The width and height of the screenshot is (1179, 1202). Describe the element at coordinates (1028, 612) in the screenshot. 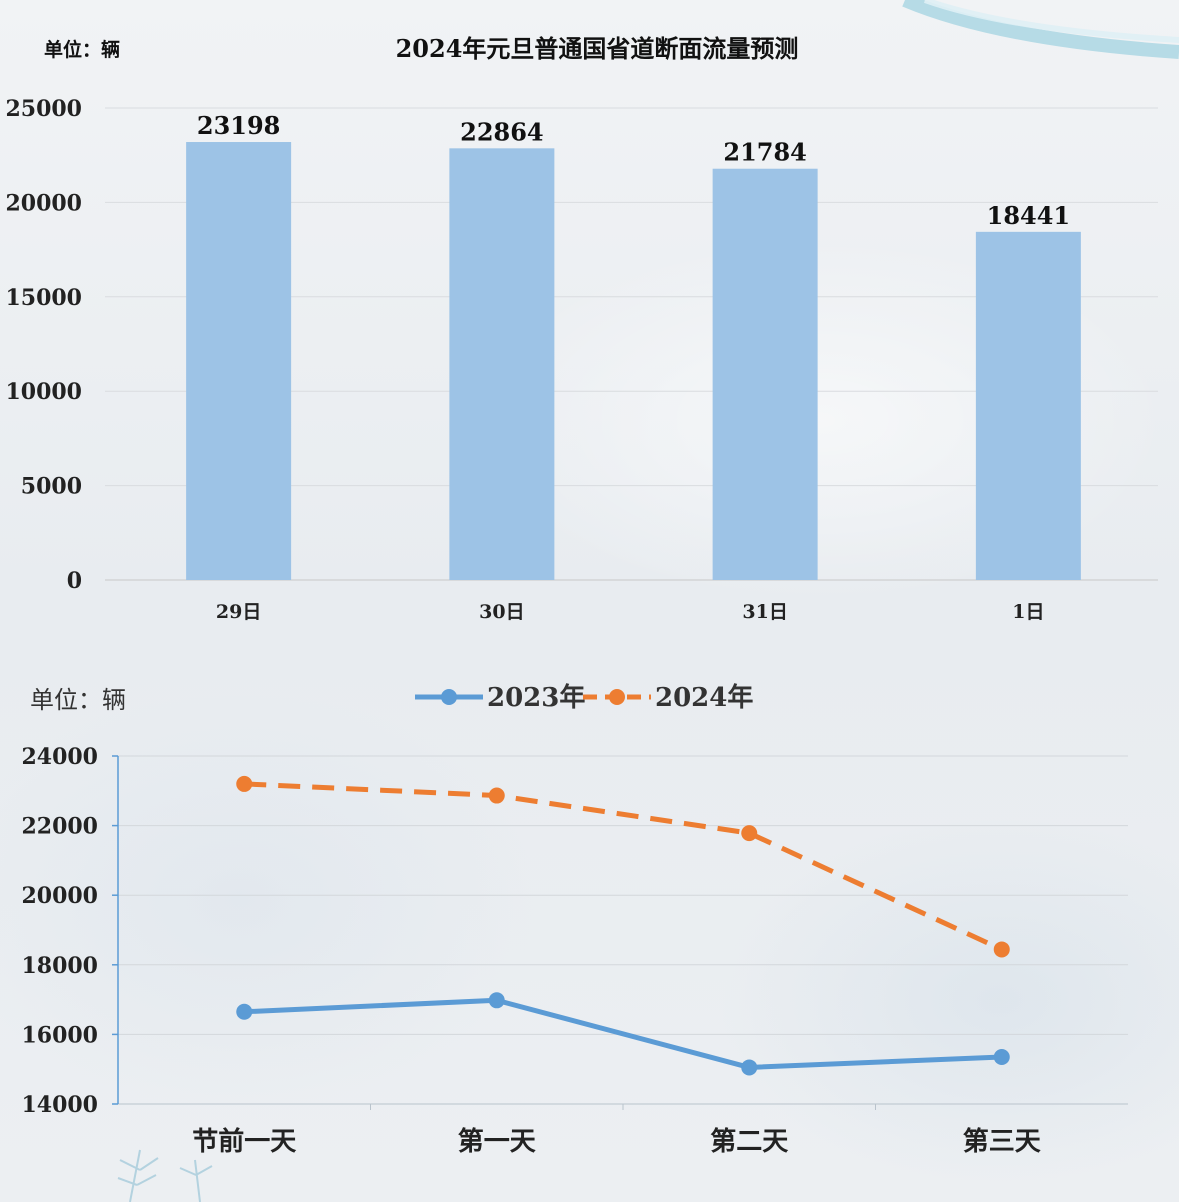

I see `bar-category-label: 1日` at that location.